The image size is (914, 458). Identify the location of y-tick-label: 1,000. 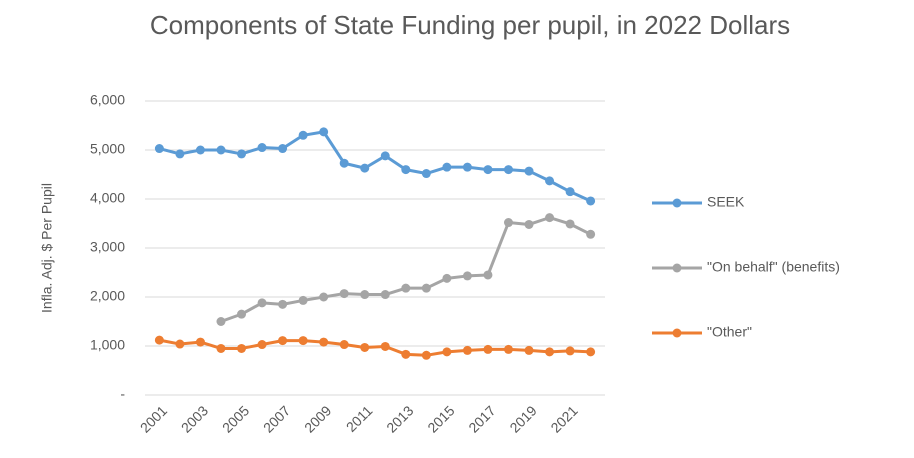
(107, 345).